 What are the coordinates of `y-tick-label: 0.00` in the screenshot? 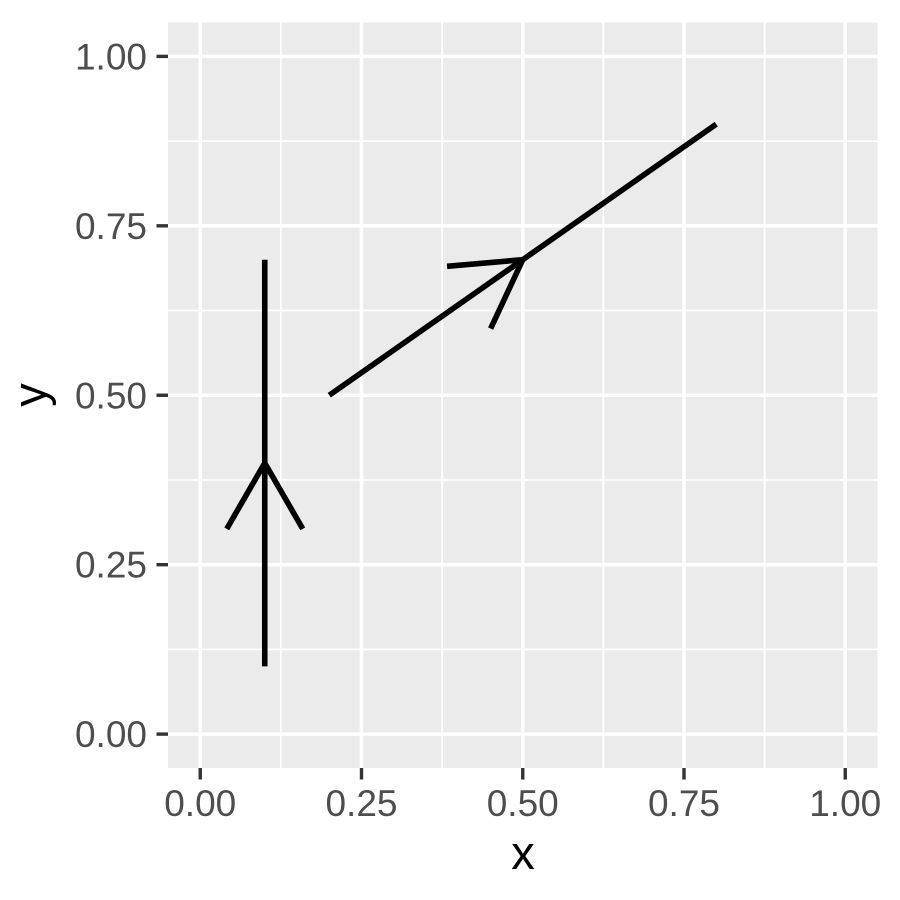 It's located at (111, 734).